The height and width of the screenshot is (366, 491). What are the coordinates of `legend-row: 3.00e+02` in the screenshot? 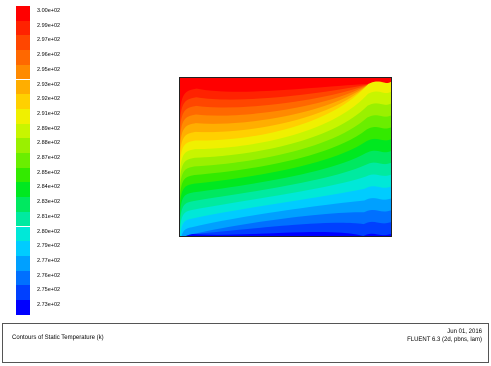 It's located at (56, 13).